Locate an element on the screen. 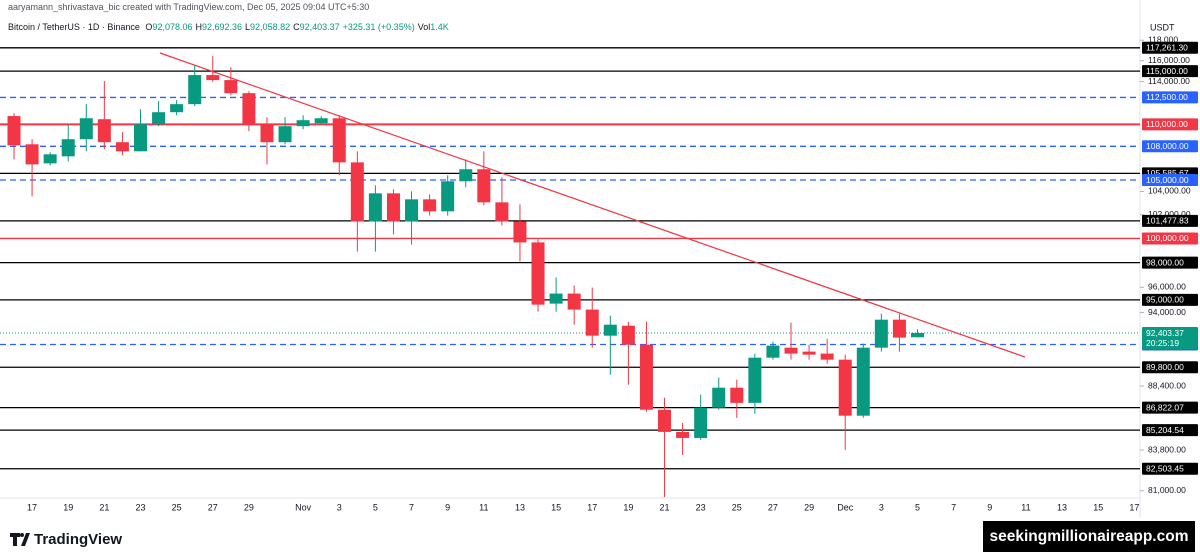 Image resolution: width=1200 pixels, height=558 pixels. level-label: 89,800.00 is located at coordinates (1165, 367).